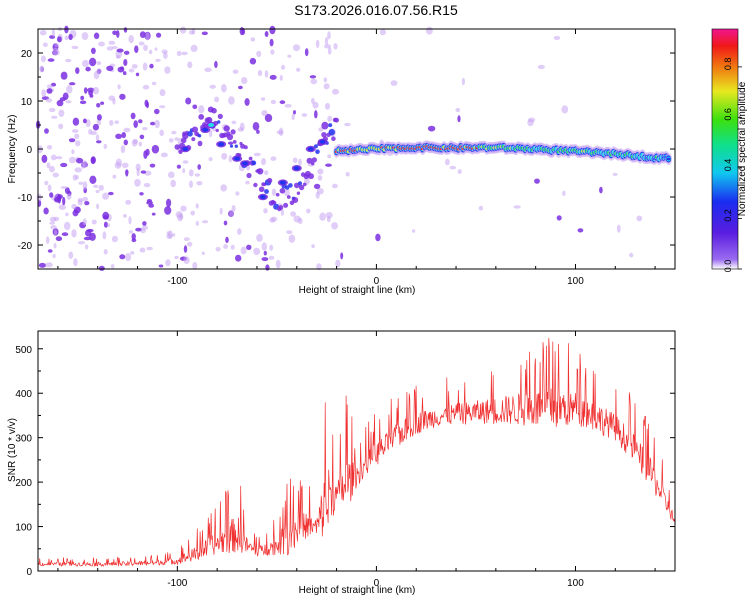 This screenshot has height=600, width=750. Describe the element at coordinates (728, 114) in the screenshot. I see `colorbar-tick-label: 0.6` at that location.